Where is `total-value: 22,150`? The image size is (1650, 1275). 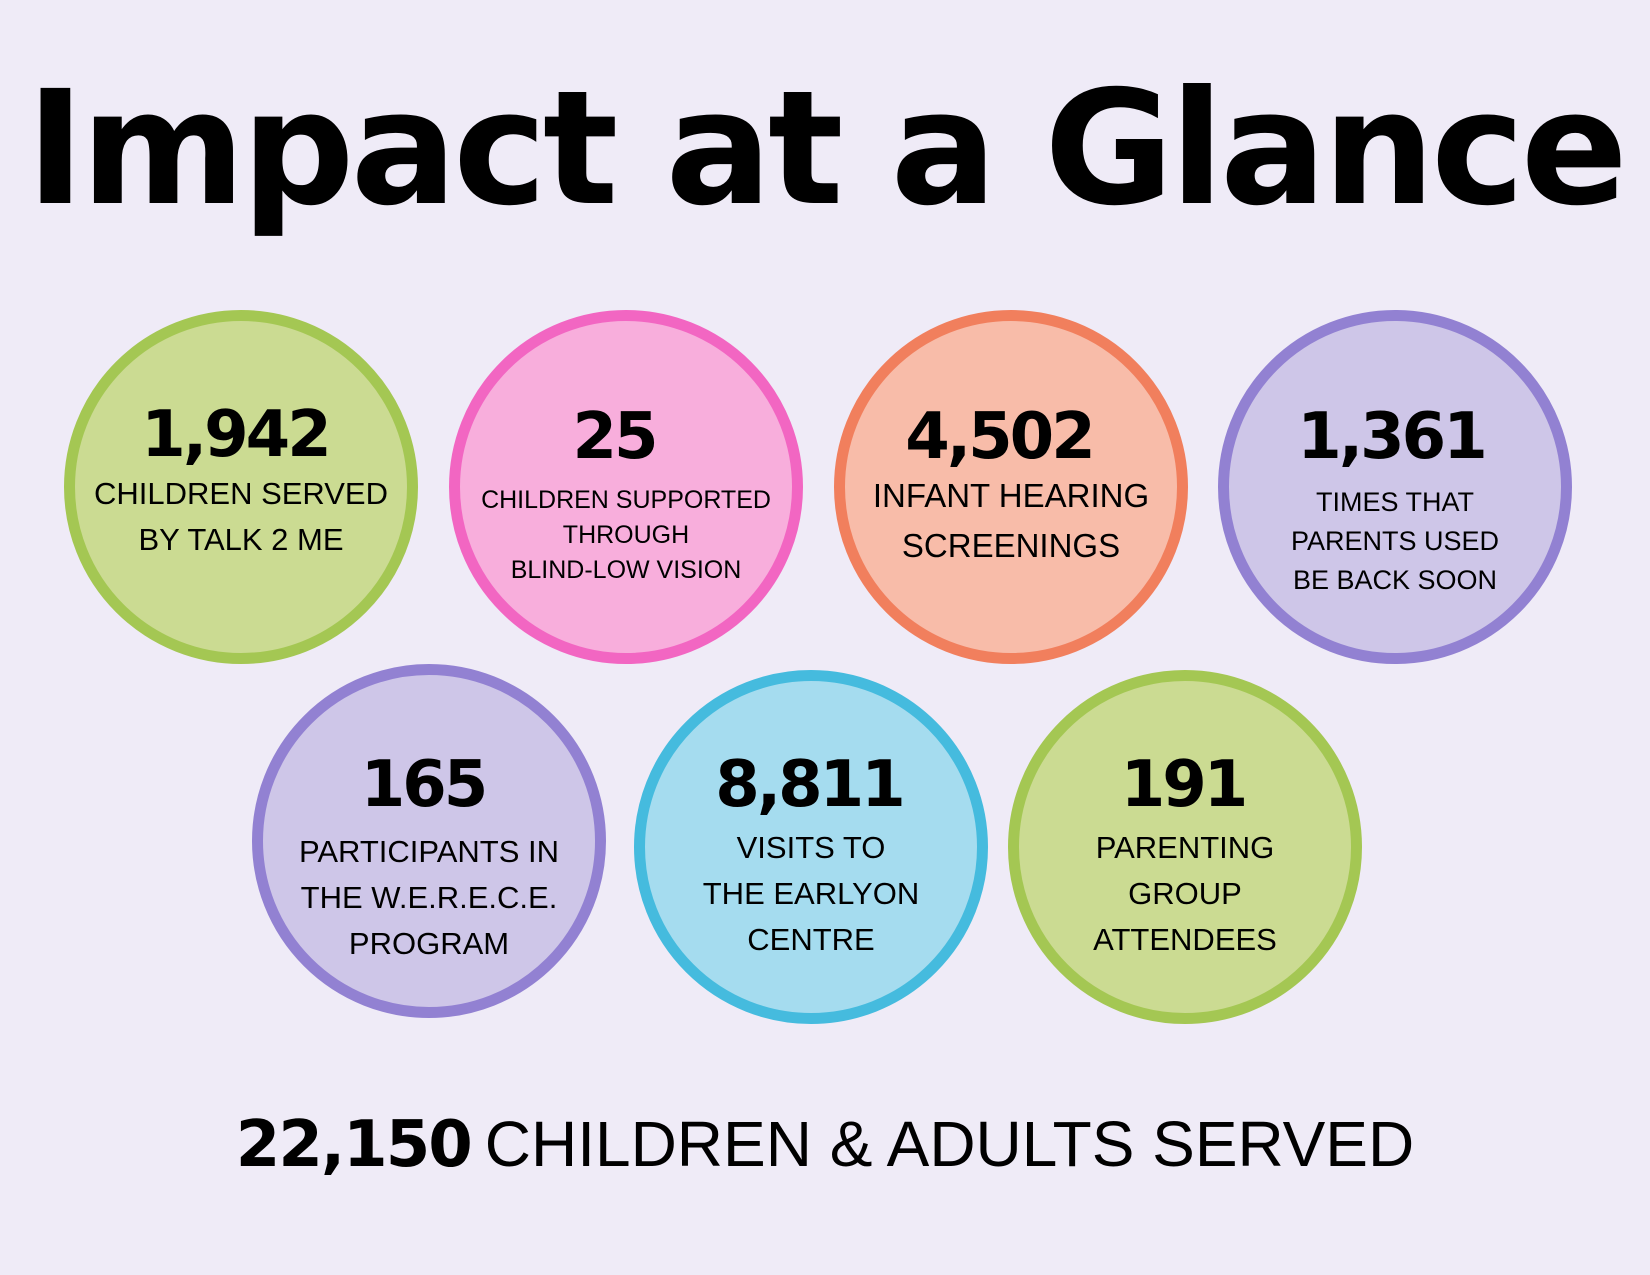
total-value: 22,150 is located at coordinates (354, 1145).